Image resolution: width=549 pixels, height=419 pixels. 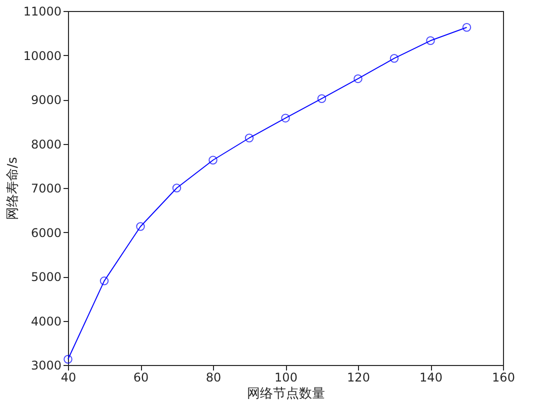 I want to click on y-tick-label: 9000, so click(x=46, y=100).